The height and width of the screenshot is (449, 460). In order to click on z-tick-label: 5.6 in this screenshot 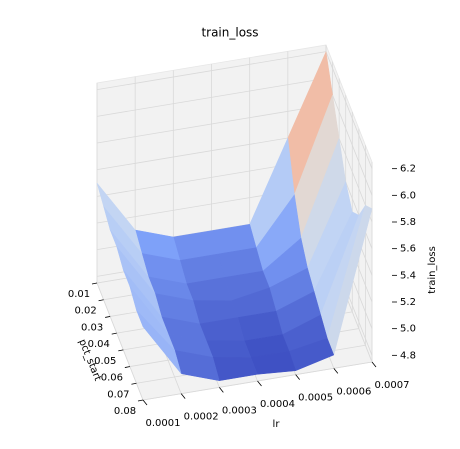, I will do `click(408, 249)`.